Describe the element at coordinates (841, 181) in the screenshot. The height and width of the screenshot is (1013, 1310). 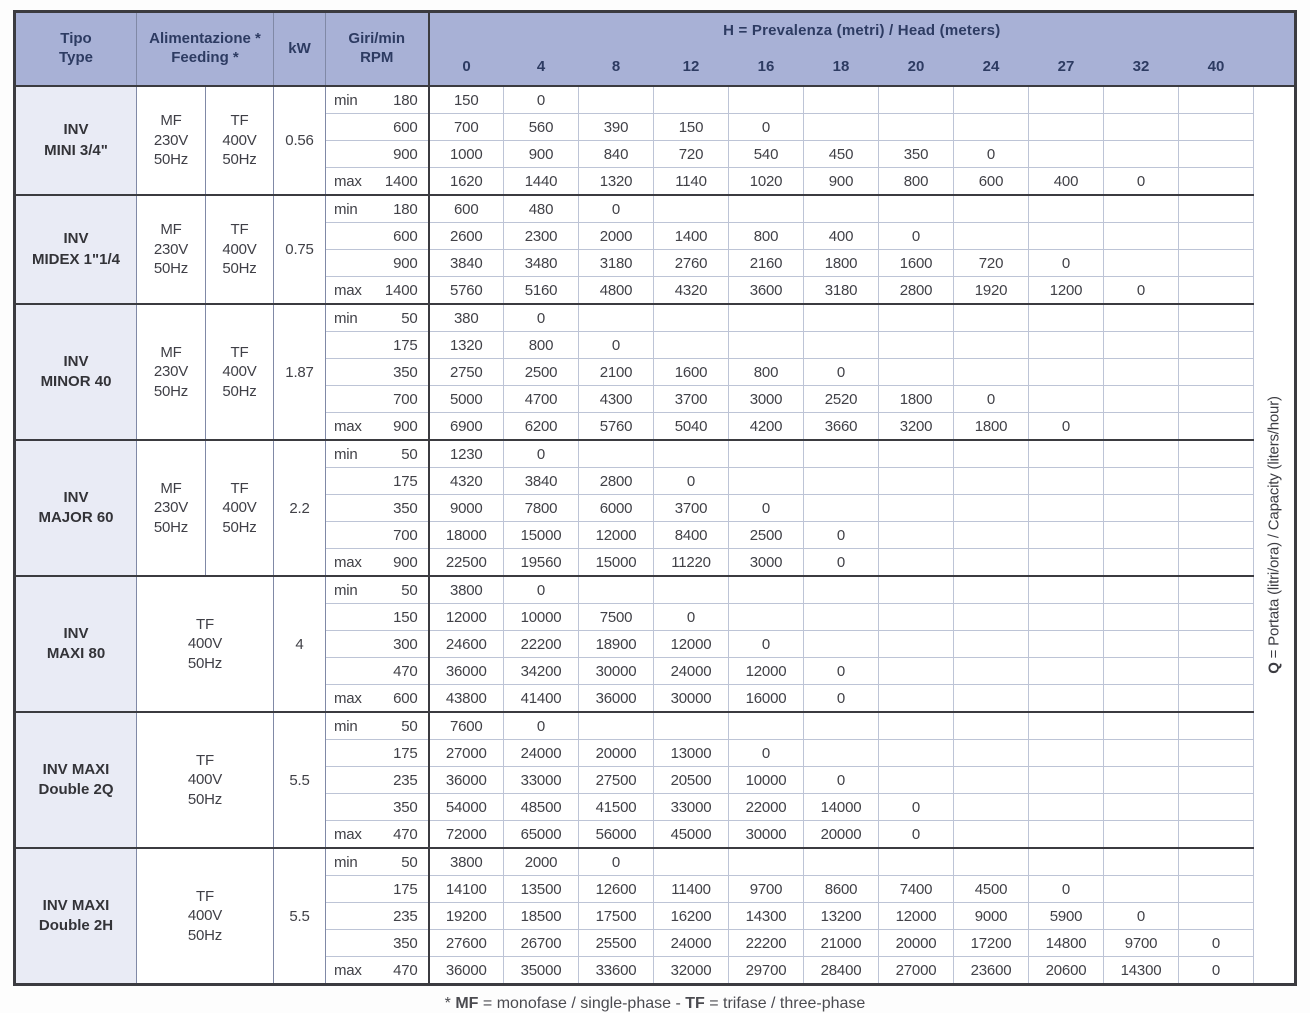
I see `capacity-cell: 900` at that location.